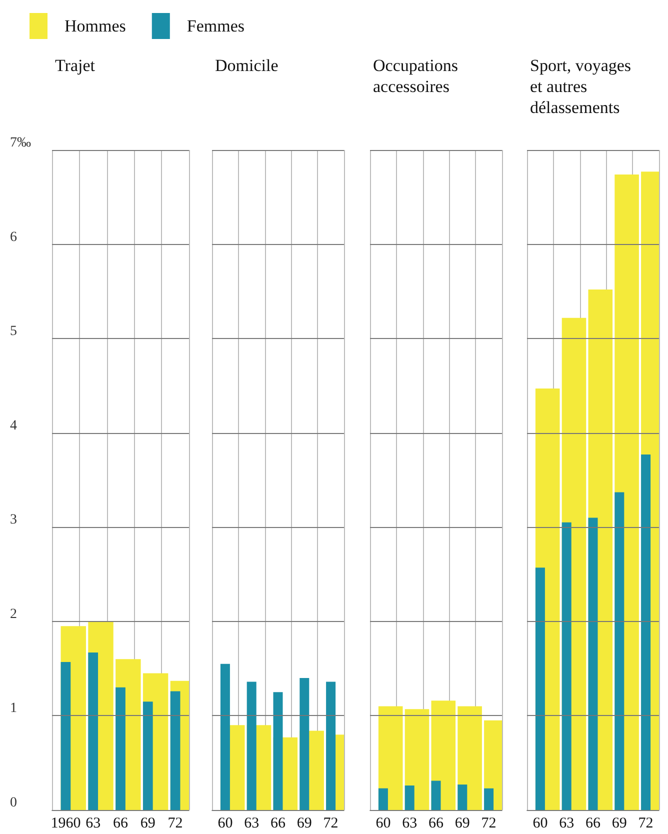 The height and width of the screenshot is (834, 668). Describe the element at coordinates (13, 332) in the screenshot. I see `y-tick-label: 5` at that location.